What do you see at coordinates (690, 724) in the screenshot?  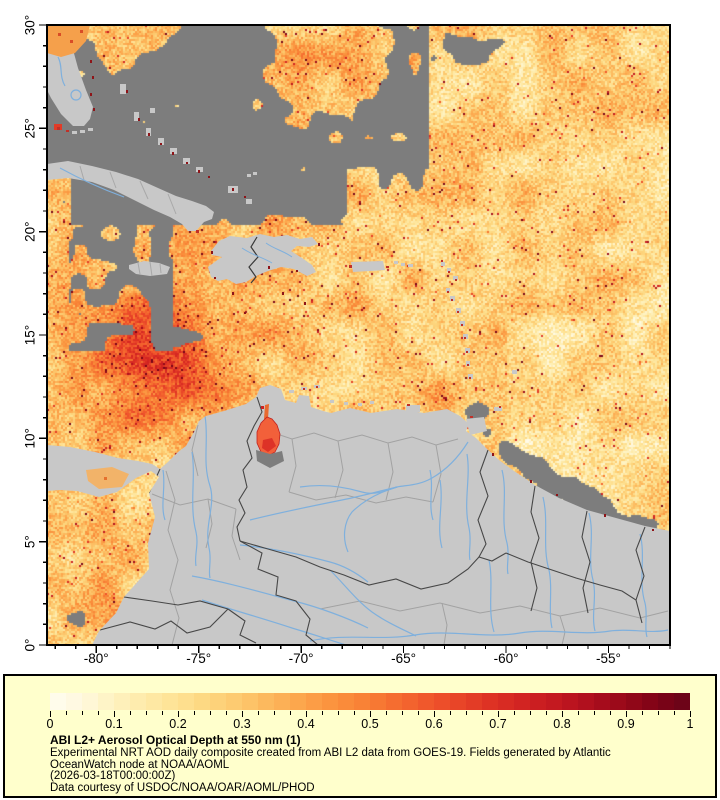 I see `colorbar-tick-label: 1` at bounding box center [690, 724].